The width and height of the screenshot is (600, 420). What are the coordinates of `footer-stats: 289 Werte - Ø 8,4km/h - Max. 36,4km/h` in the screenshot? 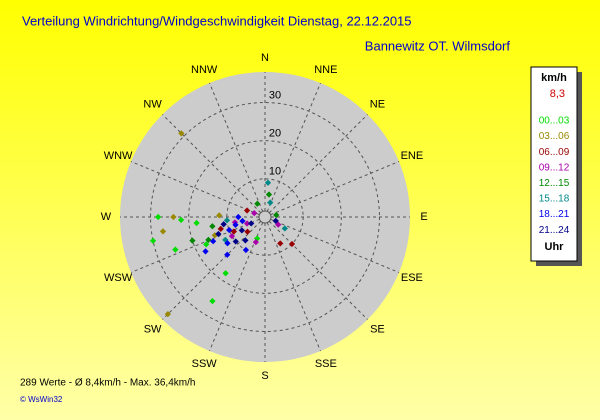 It's located at (107, 383).